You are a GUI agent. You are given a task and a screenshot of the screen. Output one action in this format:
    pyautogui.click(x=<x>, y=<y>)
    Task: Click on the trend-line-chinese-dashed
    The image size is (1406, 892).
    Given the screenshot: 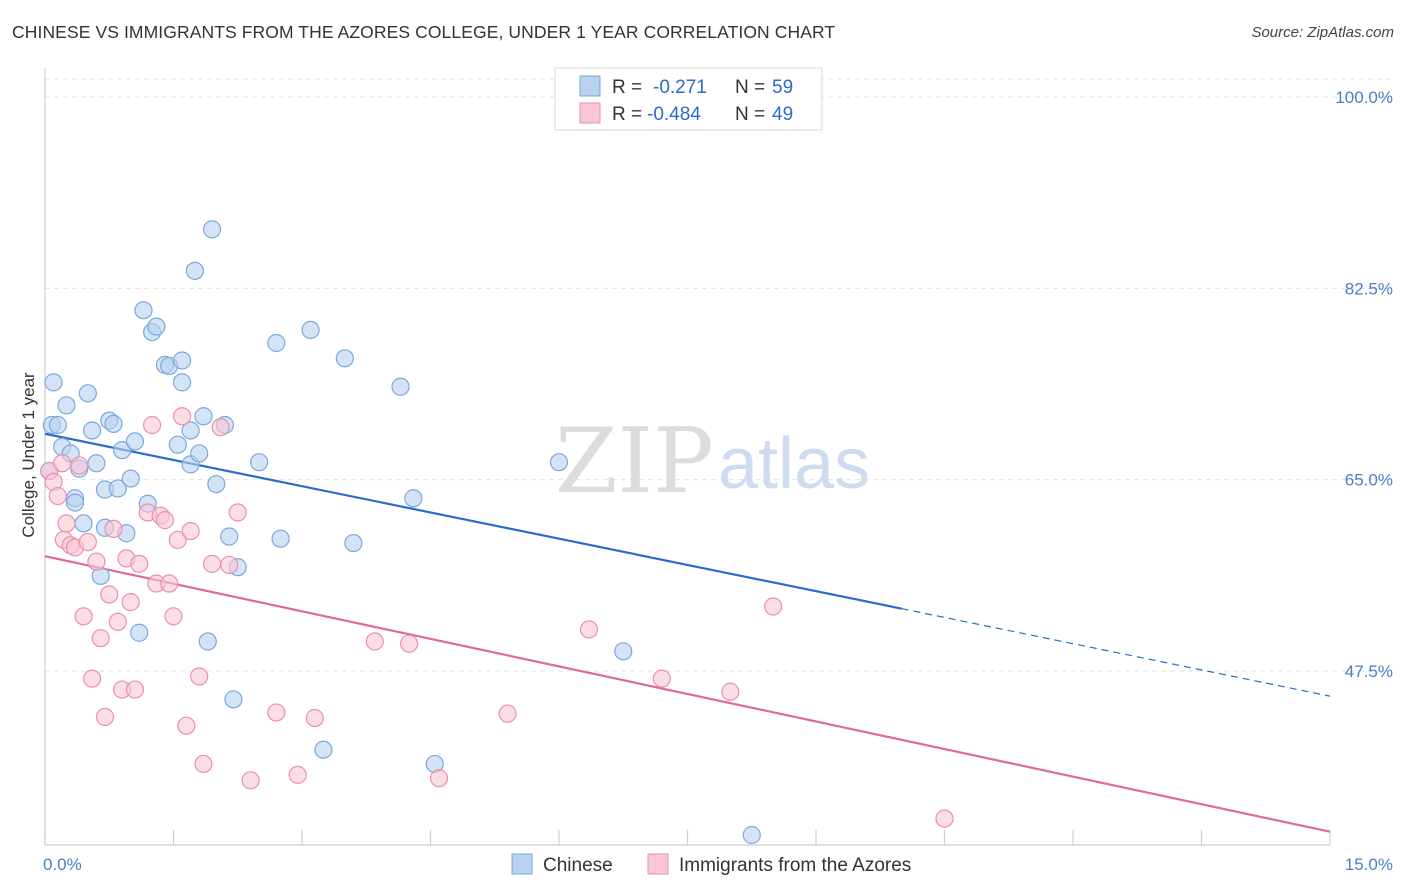 What is the action you would take?
    pyautogui.click(x=1116, y=652)
    